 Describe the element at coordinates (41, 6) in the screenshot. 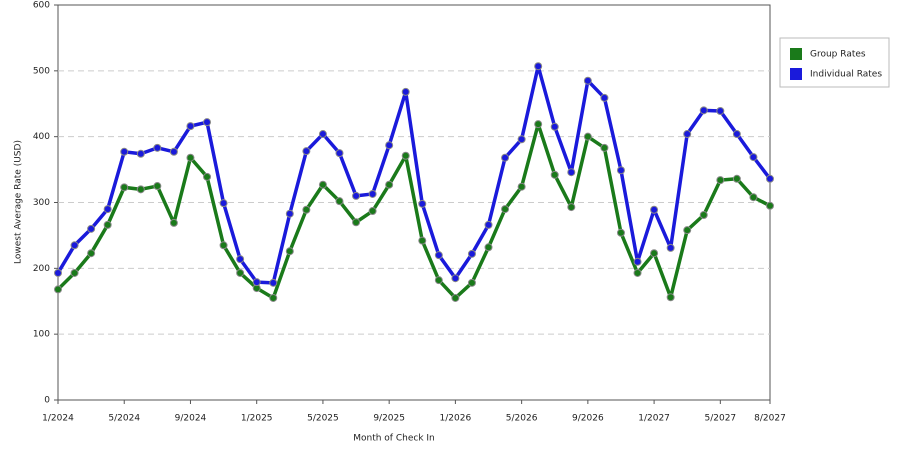

I see `y-tick-label: 600` at that location.